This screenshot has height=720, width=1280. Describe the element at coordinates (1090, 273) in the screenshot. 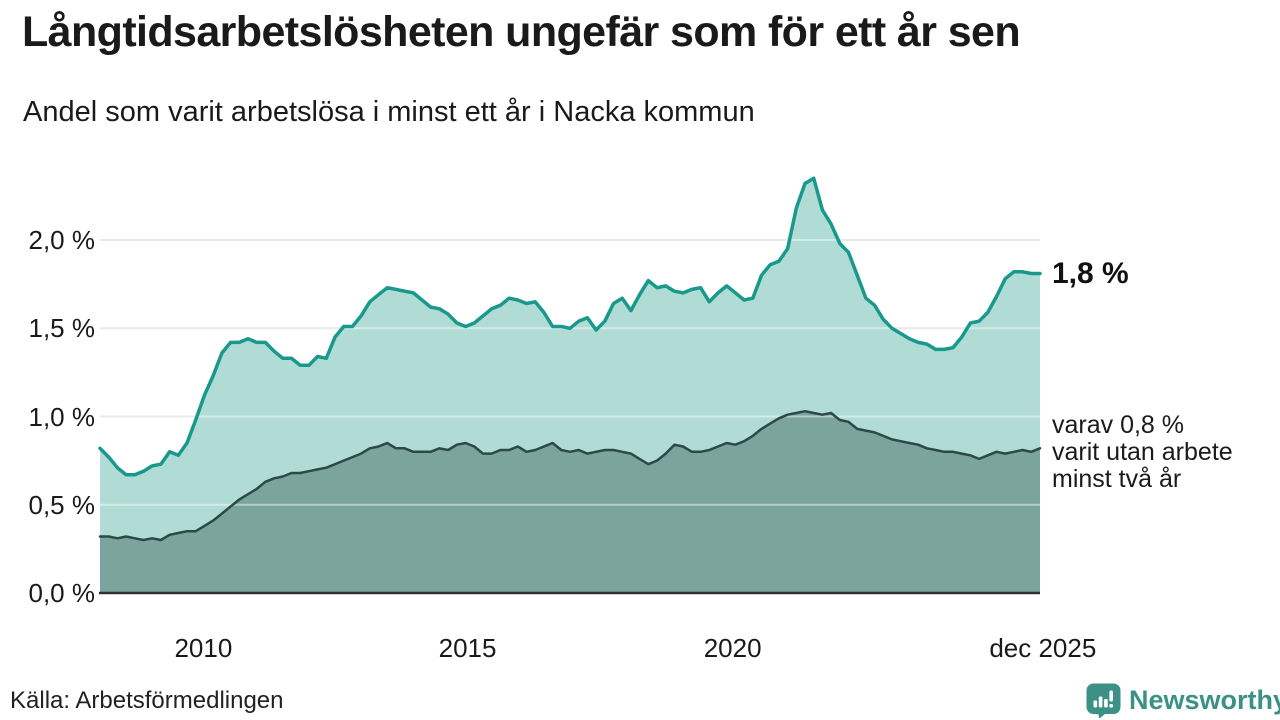

I see `annotation-latest-total: 1,8 %` at that location.